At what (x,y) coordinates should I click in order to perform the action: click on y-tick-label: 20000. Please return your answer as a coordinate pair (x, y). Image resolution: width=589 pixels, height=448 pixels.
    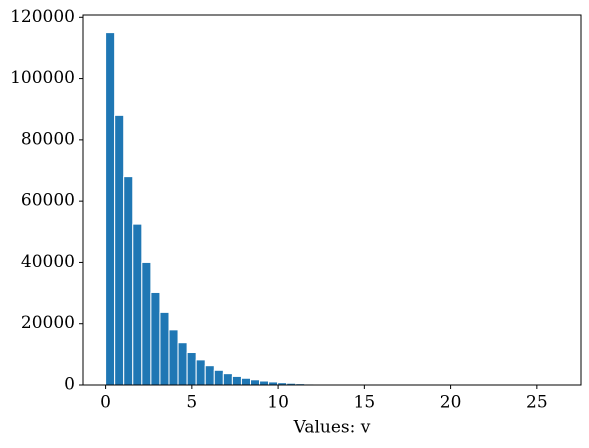
    Looking at the image, I should click on (48, 323).